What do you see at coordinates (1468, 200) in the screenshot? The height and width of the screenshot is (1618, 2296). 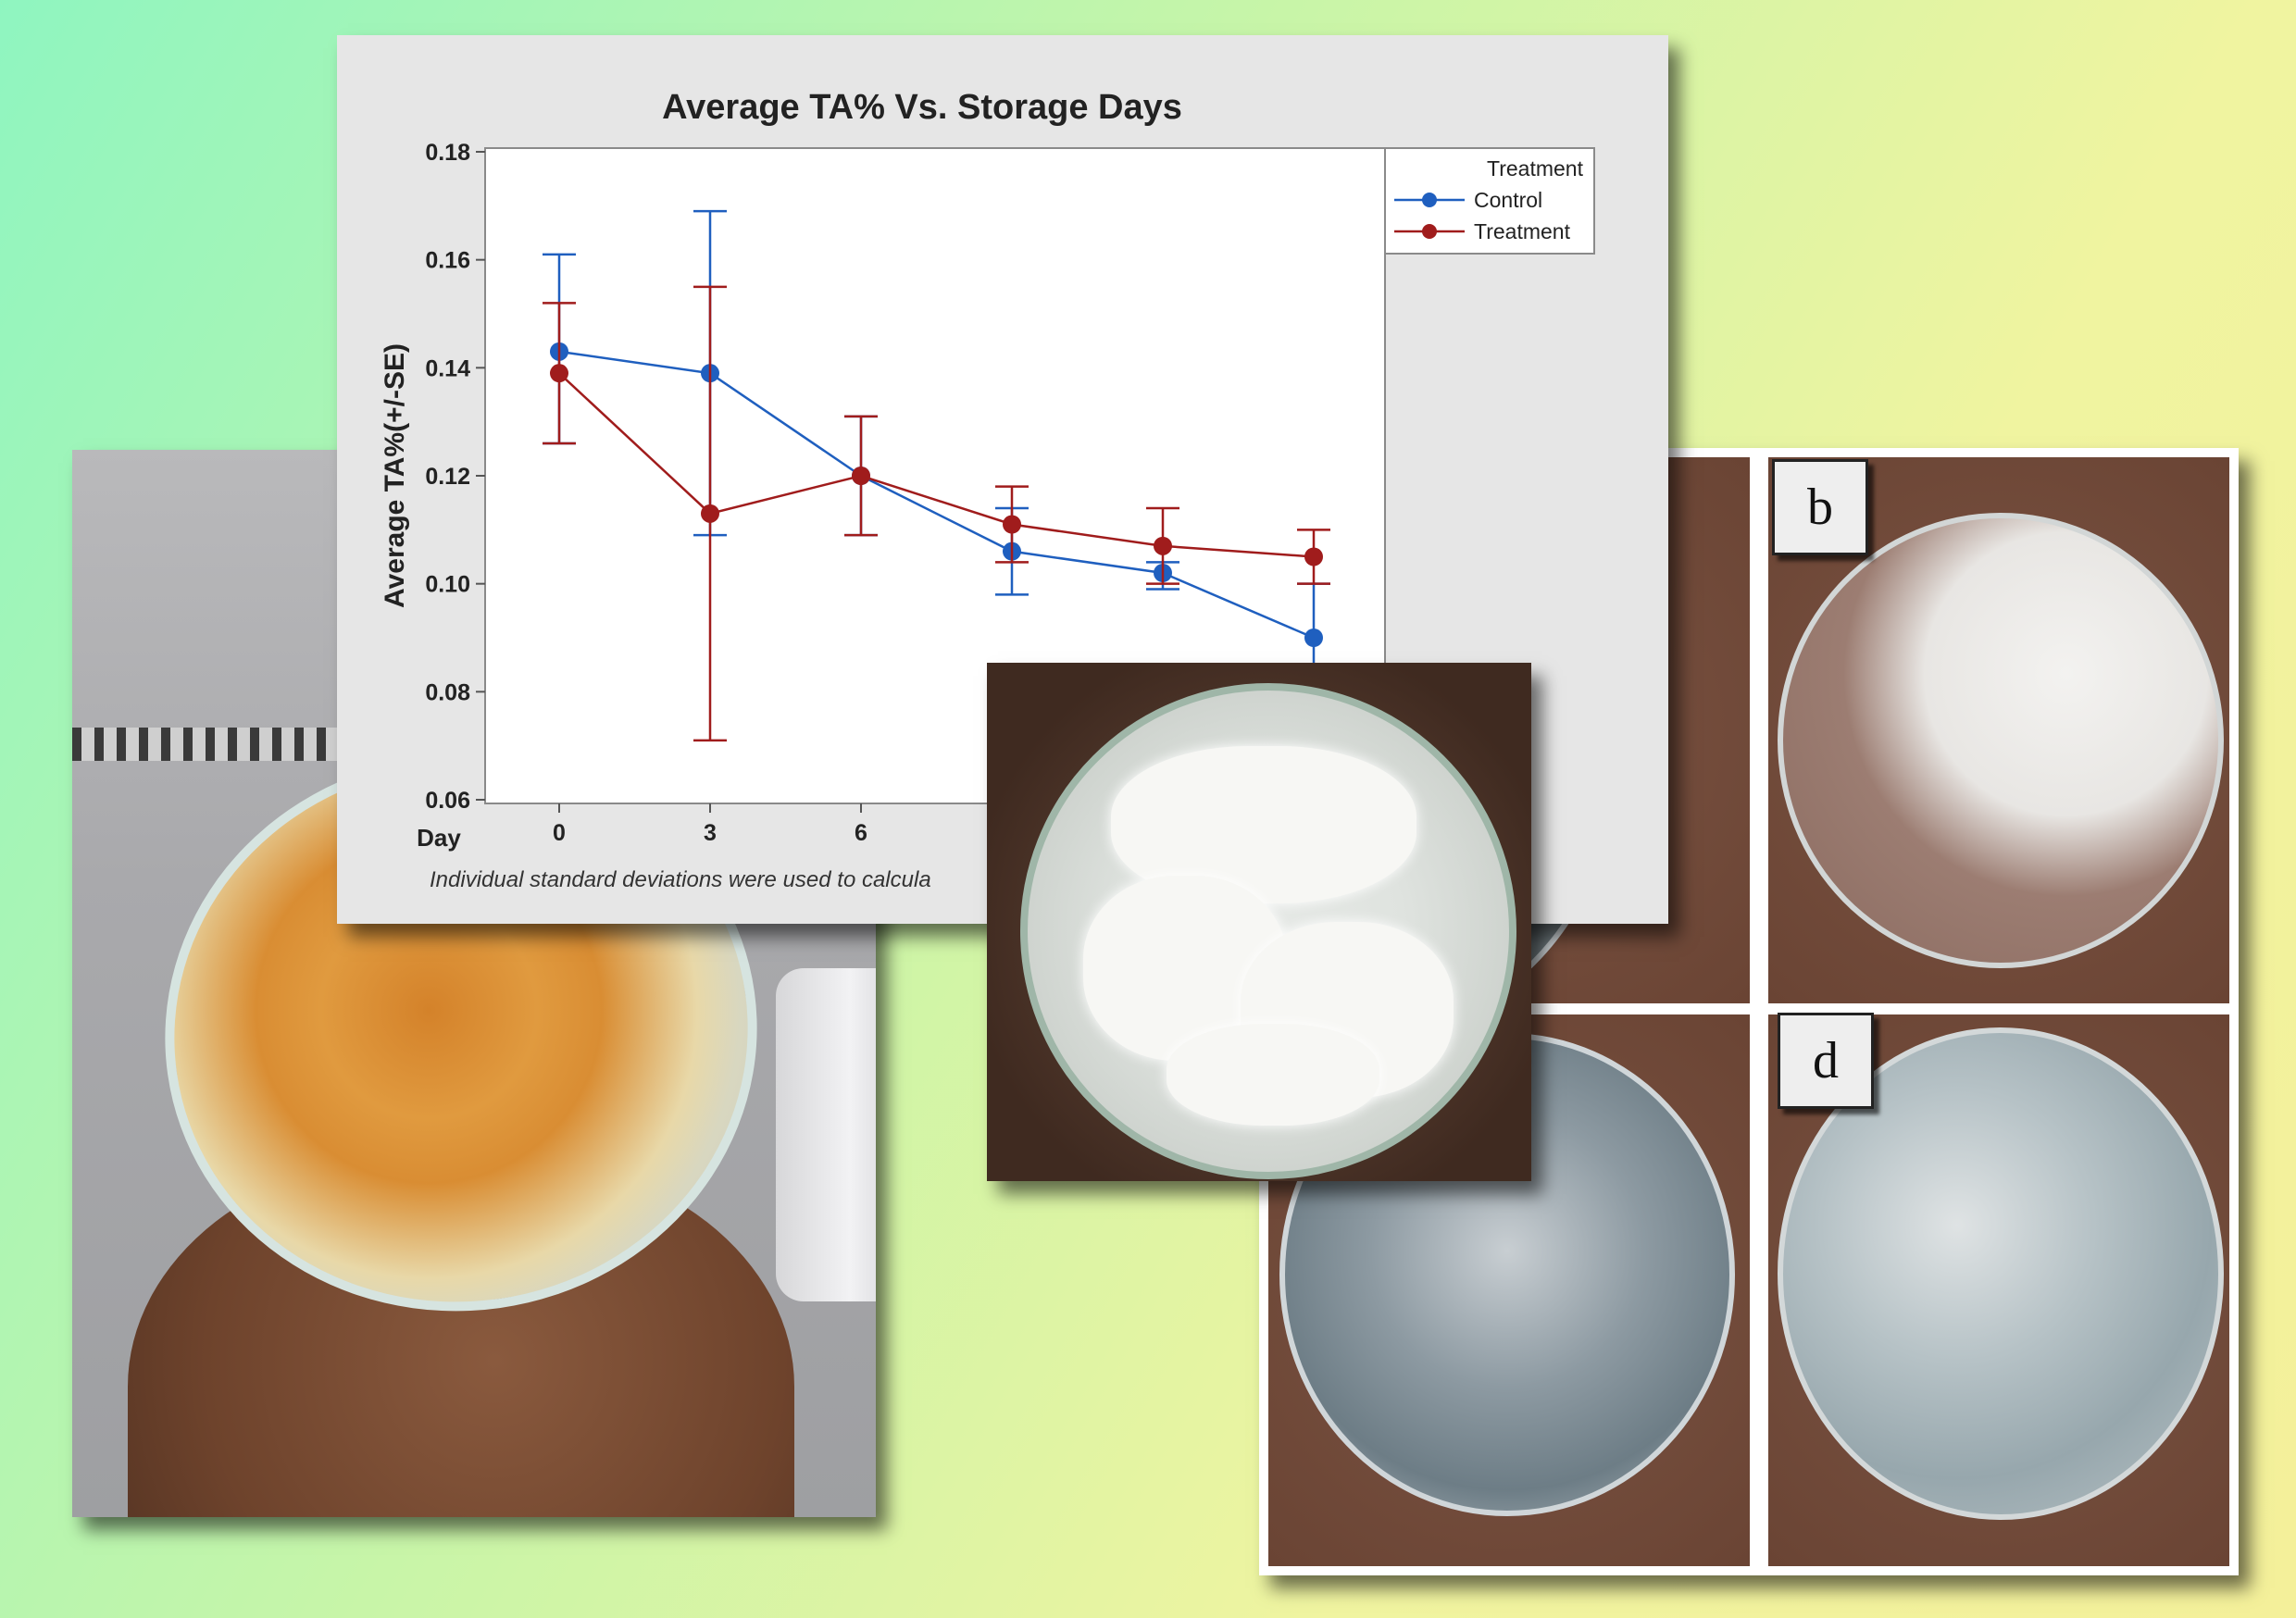 I see `legend-entry-control: Control` at bounding box center [1468, 200].